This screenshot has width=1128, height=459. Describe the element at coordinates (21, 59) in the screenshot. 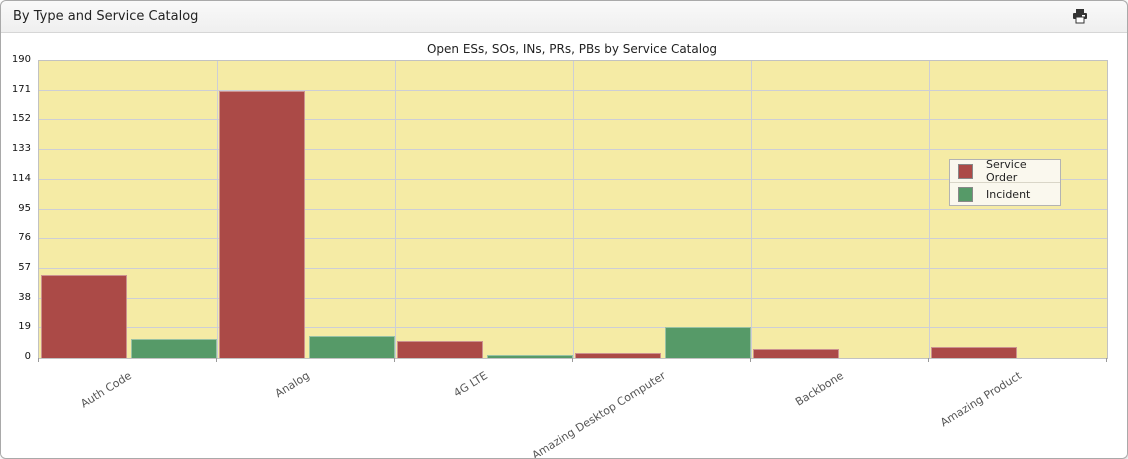

I see `y-tick-label: 190` at that location.